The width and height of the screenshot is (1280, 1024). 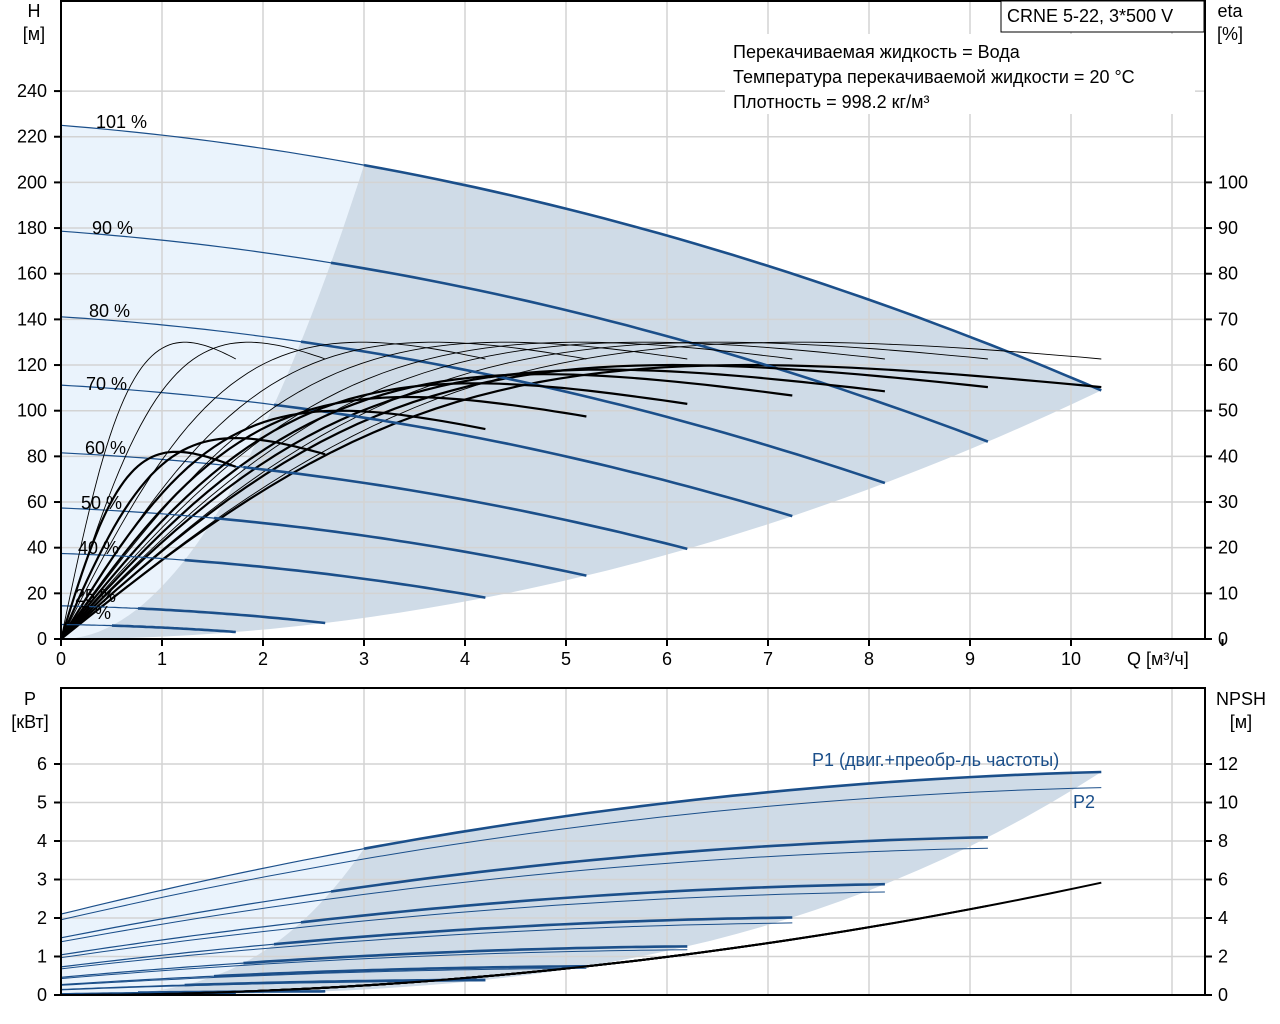 What do you see at coordinates (935, 760) in the screenshot?
I see `p1-series-label: P1 (двиг.+преобр-ль частоты)` at bounding box center [935, 760].